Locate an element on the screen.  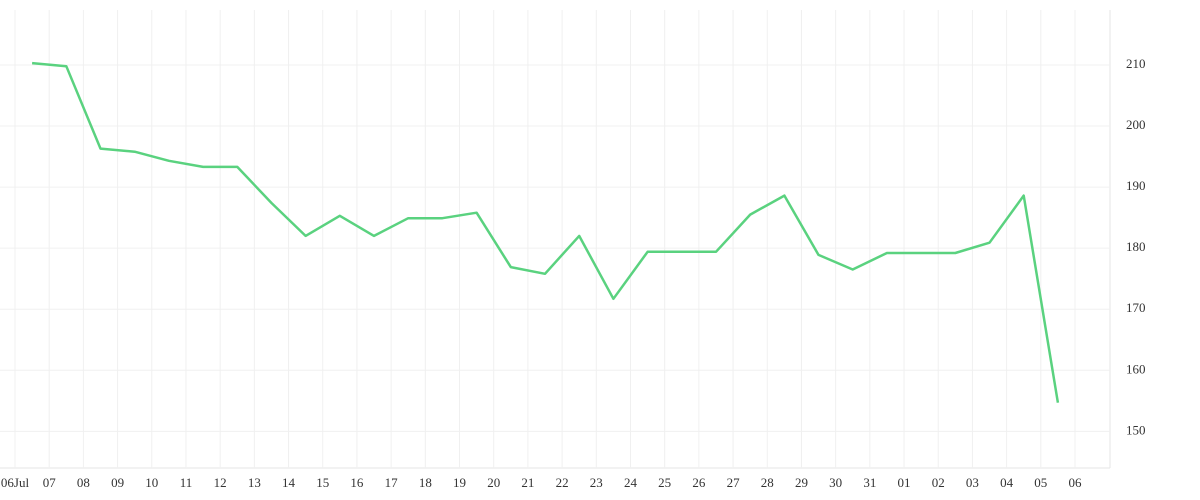
y-tick-label: 210 is located at coordinates (1136, 63).